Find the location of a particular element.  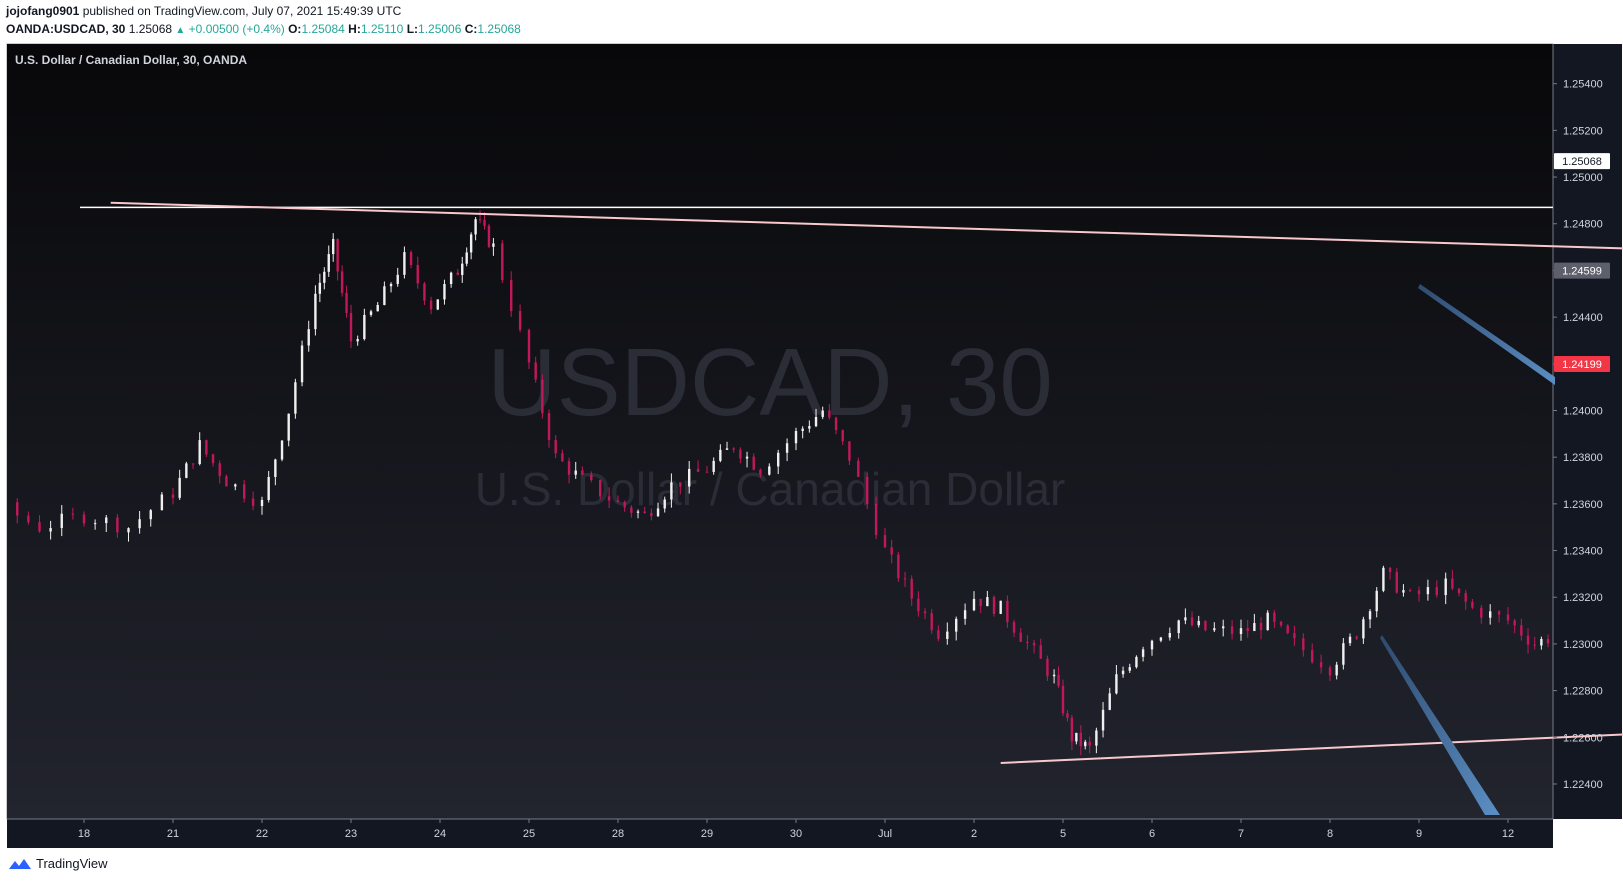

y-tick-label: 1.25200 is located at coordinates (1583, 131).